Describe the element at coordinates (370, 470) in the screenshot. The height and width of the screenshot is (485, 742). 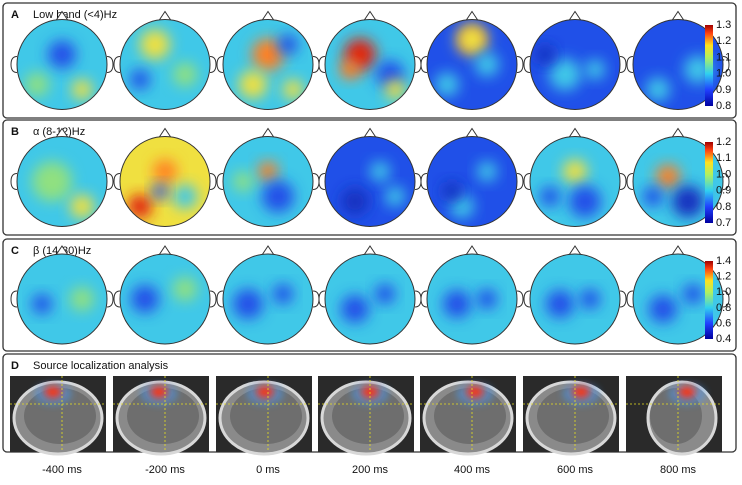
I see `time-label: 200 ms` at that location.